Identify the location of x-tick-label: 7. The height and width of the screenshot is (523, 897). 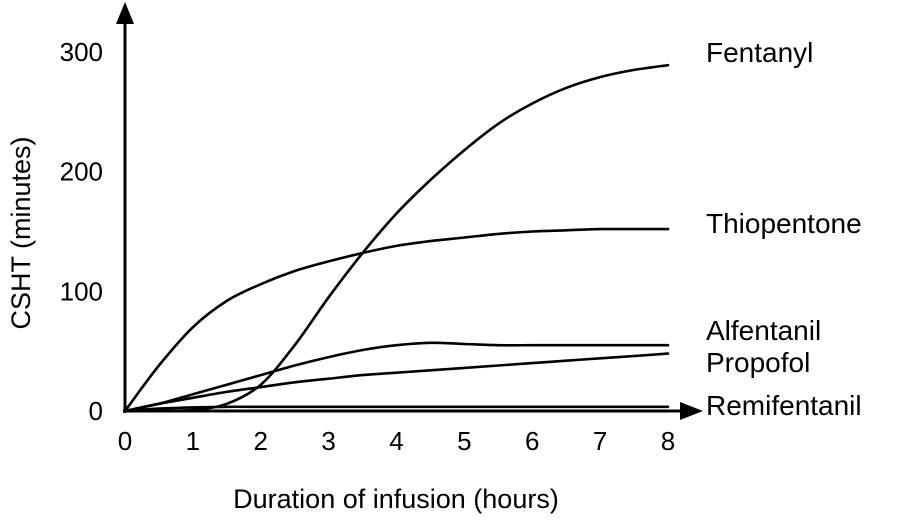
(600, 441).